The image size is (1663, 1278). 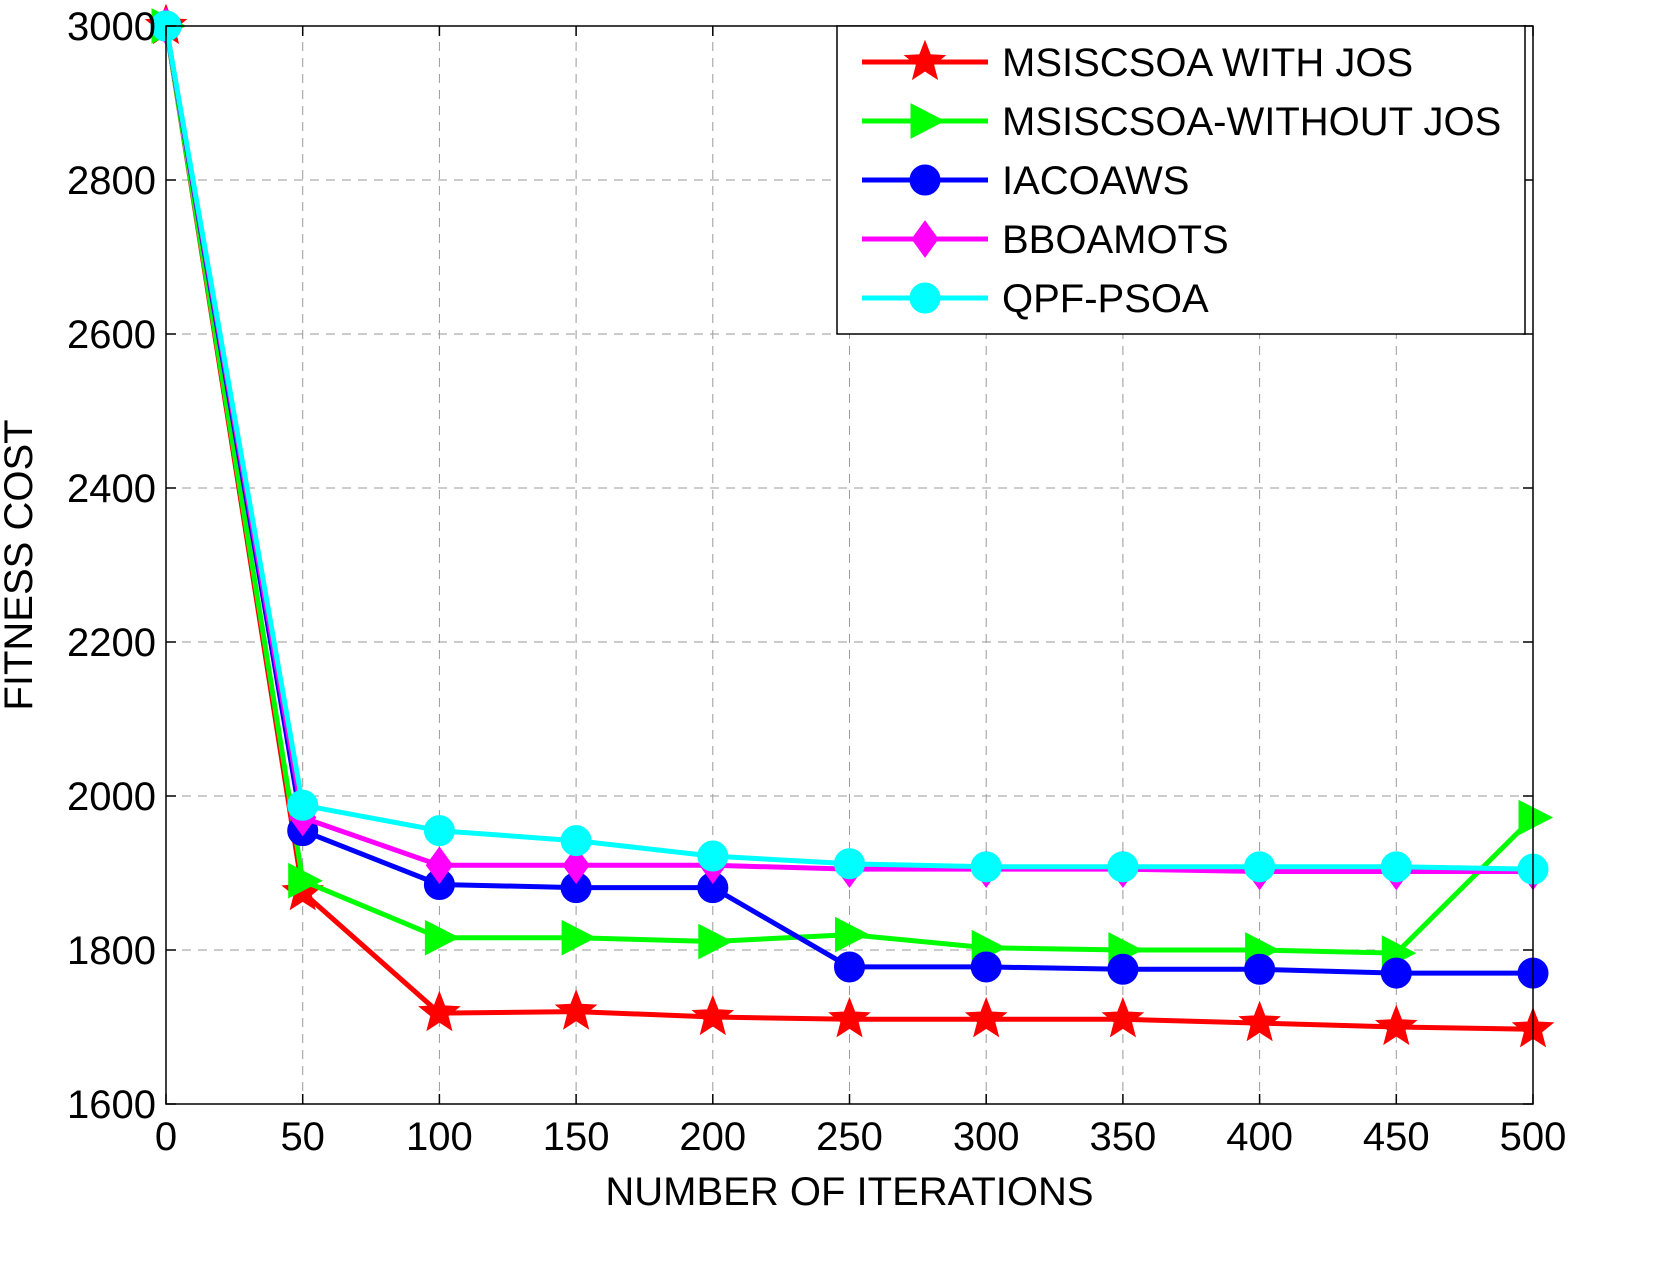 I want to click on x-tick-label: 50, so click(x=302, y=1137).